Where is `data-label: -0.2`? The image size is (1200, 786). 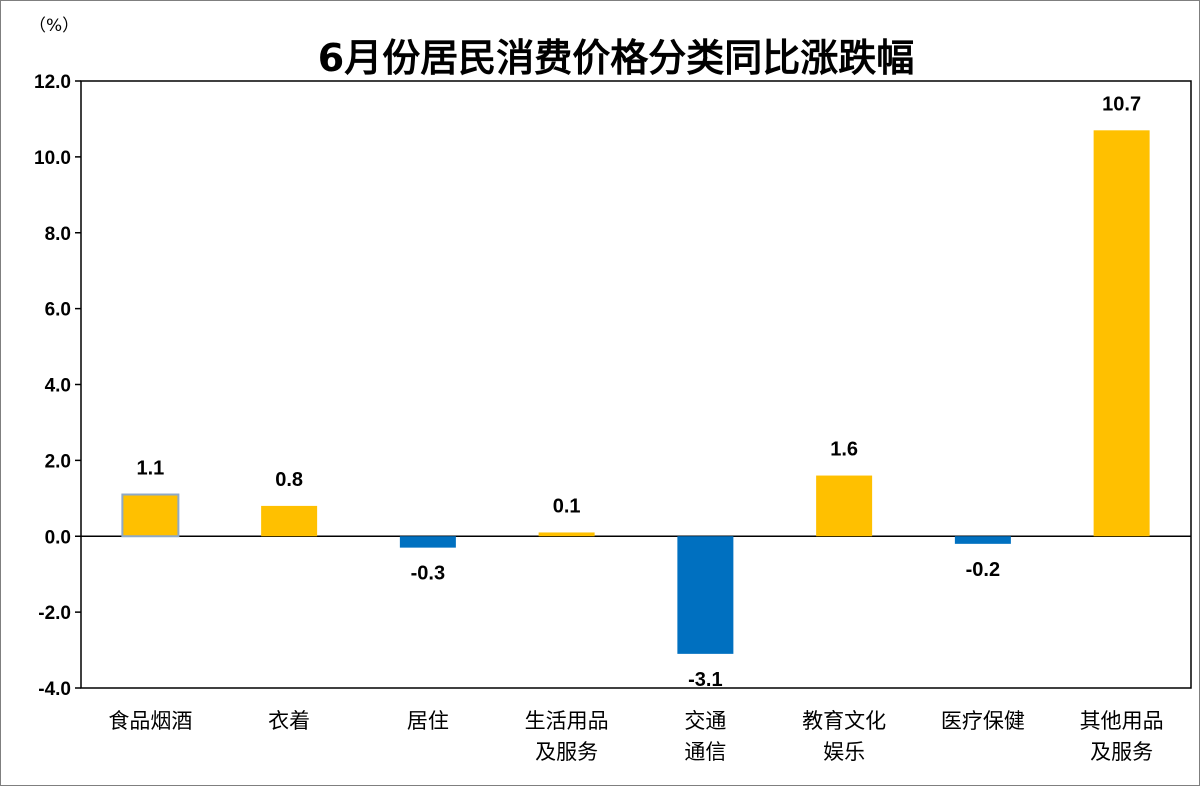
data-label: -0.2 is located at coordinates (983, 570).